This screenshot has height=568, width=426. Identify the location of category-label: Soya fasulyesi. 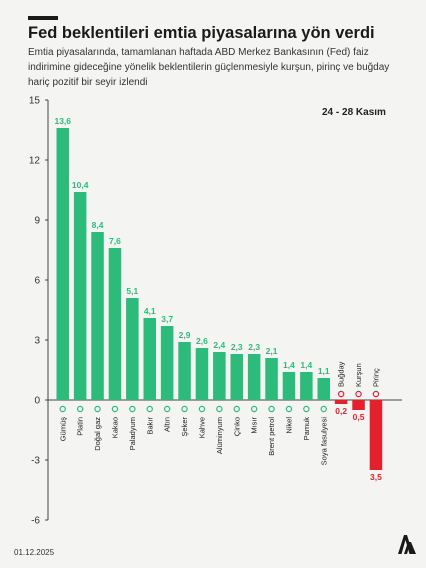
(323, 441).